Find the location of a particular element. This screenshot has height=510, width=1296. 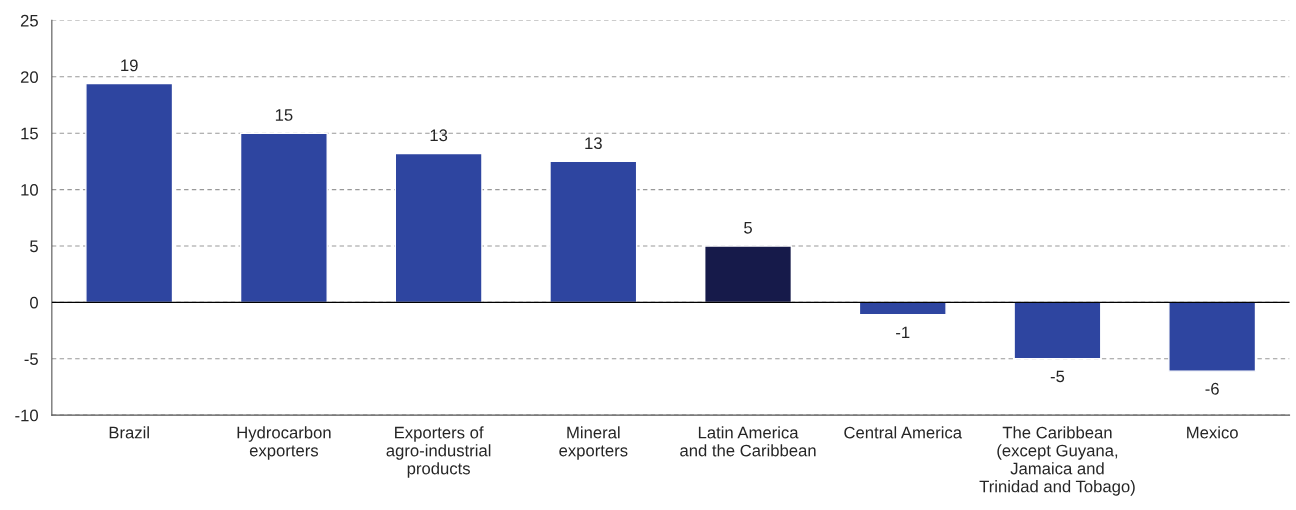

data-label: -6 is located at coordinates (1212, 388).